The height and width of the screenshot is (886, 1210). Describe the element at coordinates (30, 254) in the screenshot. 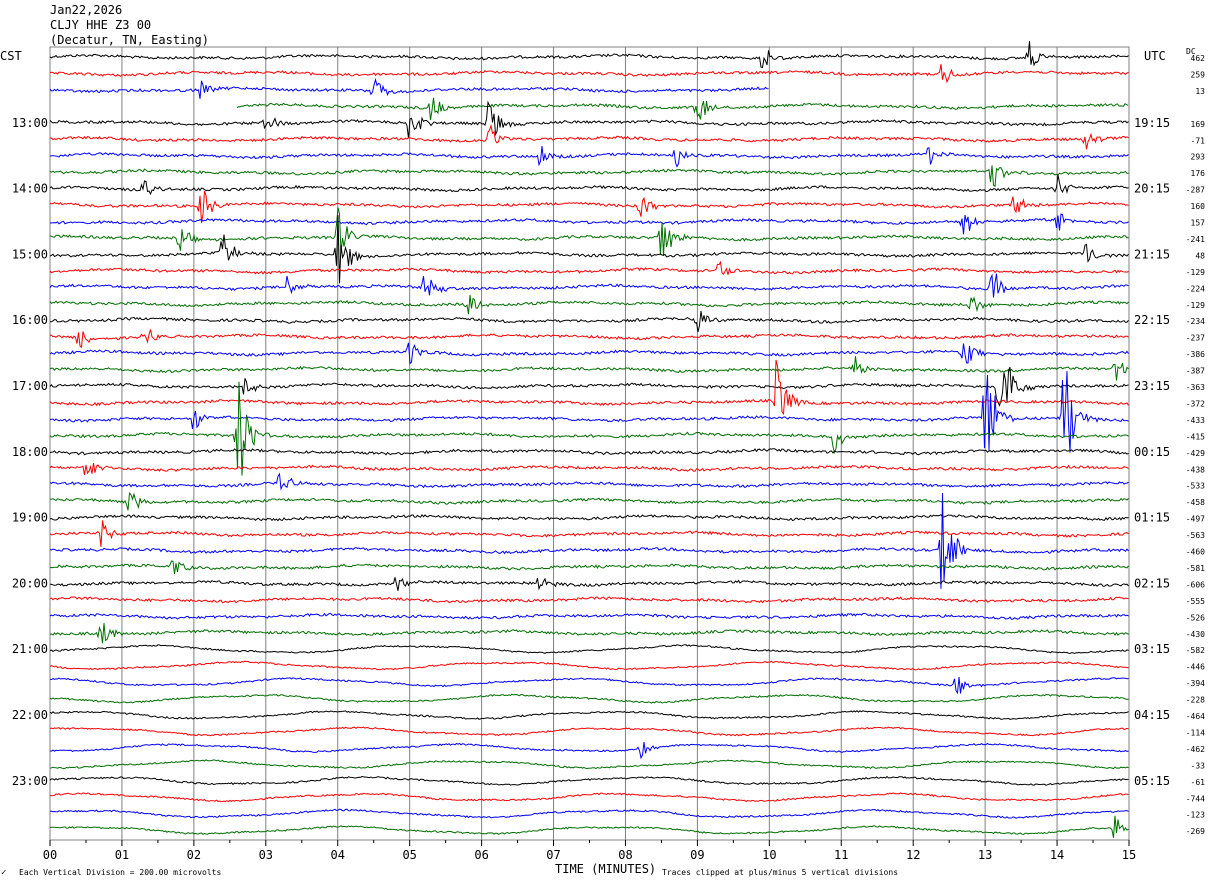

I see `left-hour-label: 15:00` at that location.